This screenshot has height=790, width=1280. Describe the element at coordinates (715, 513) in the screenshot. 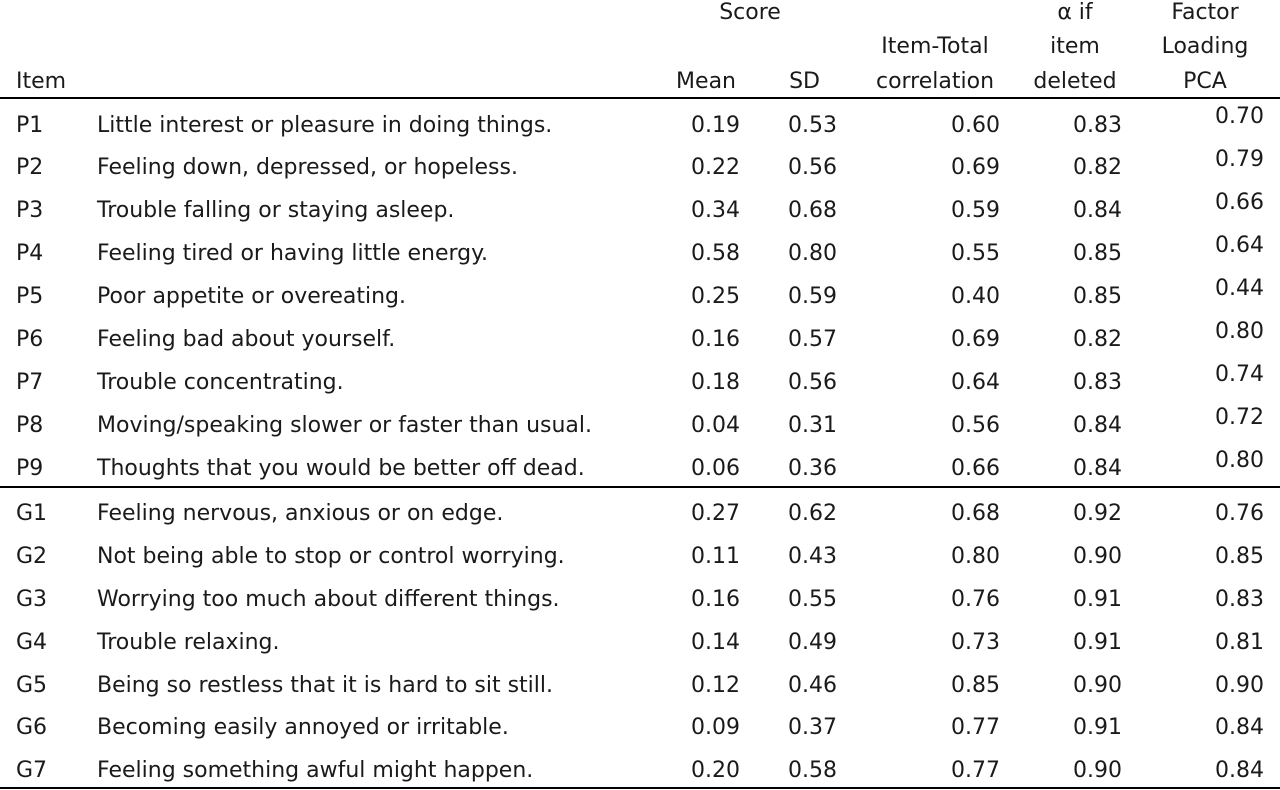

I see `mean-value: 0.27` at that location.